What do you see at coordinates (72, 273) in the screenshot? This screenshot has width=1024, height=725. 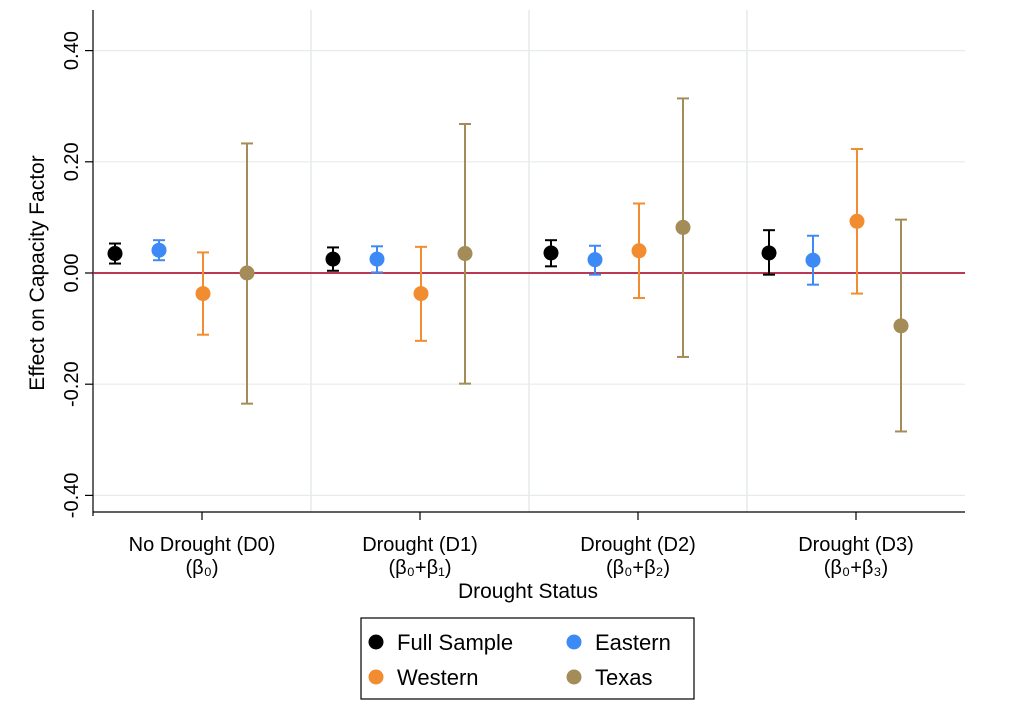 I see `y-tick-label: 0.00` at bounding box center [72, 273].